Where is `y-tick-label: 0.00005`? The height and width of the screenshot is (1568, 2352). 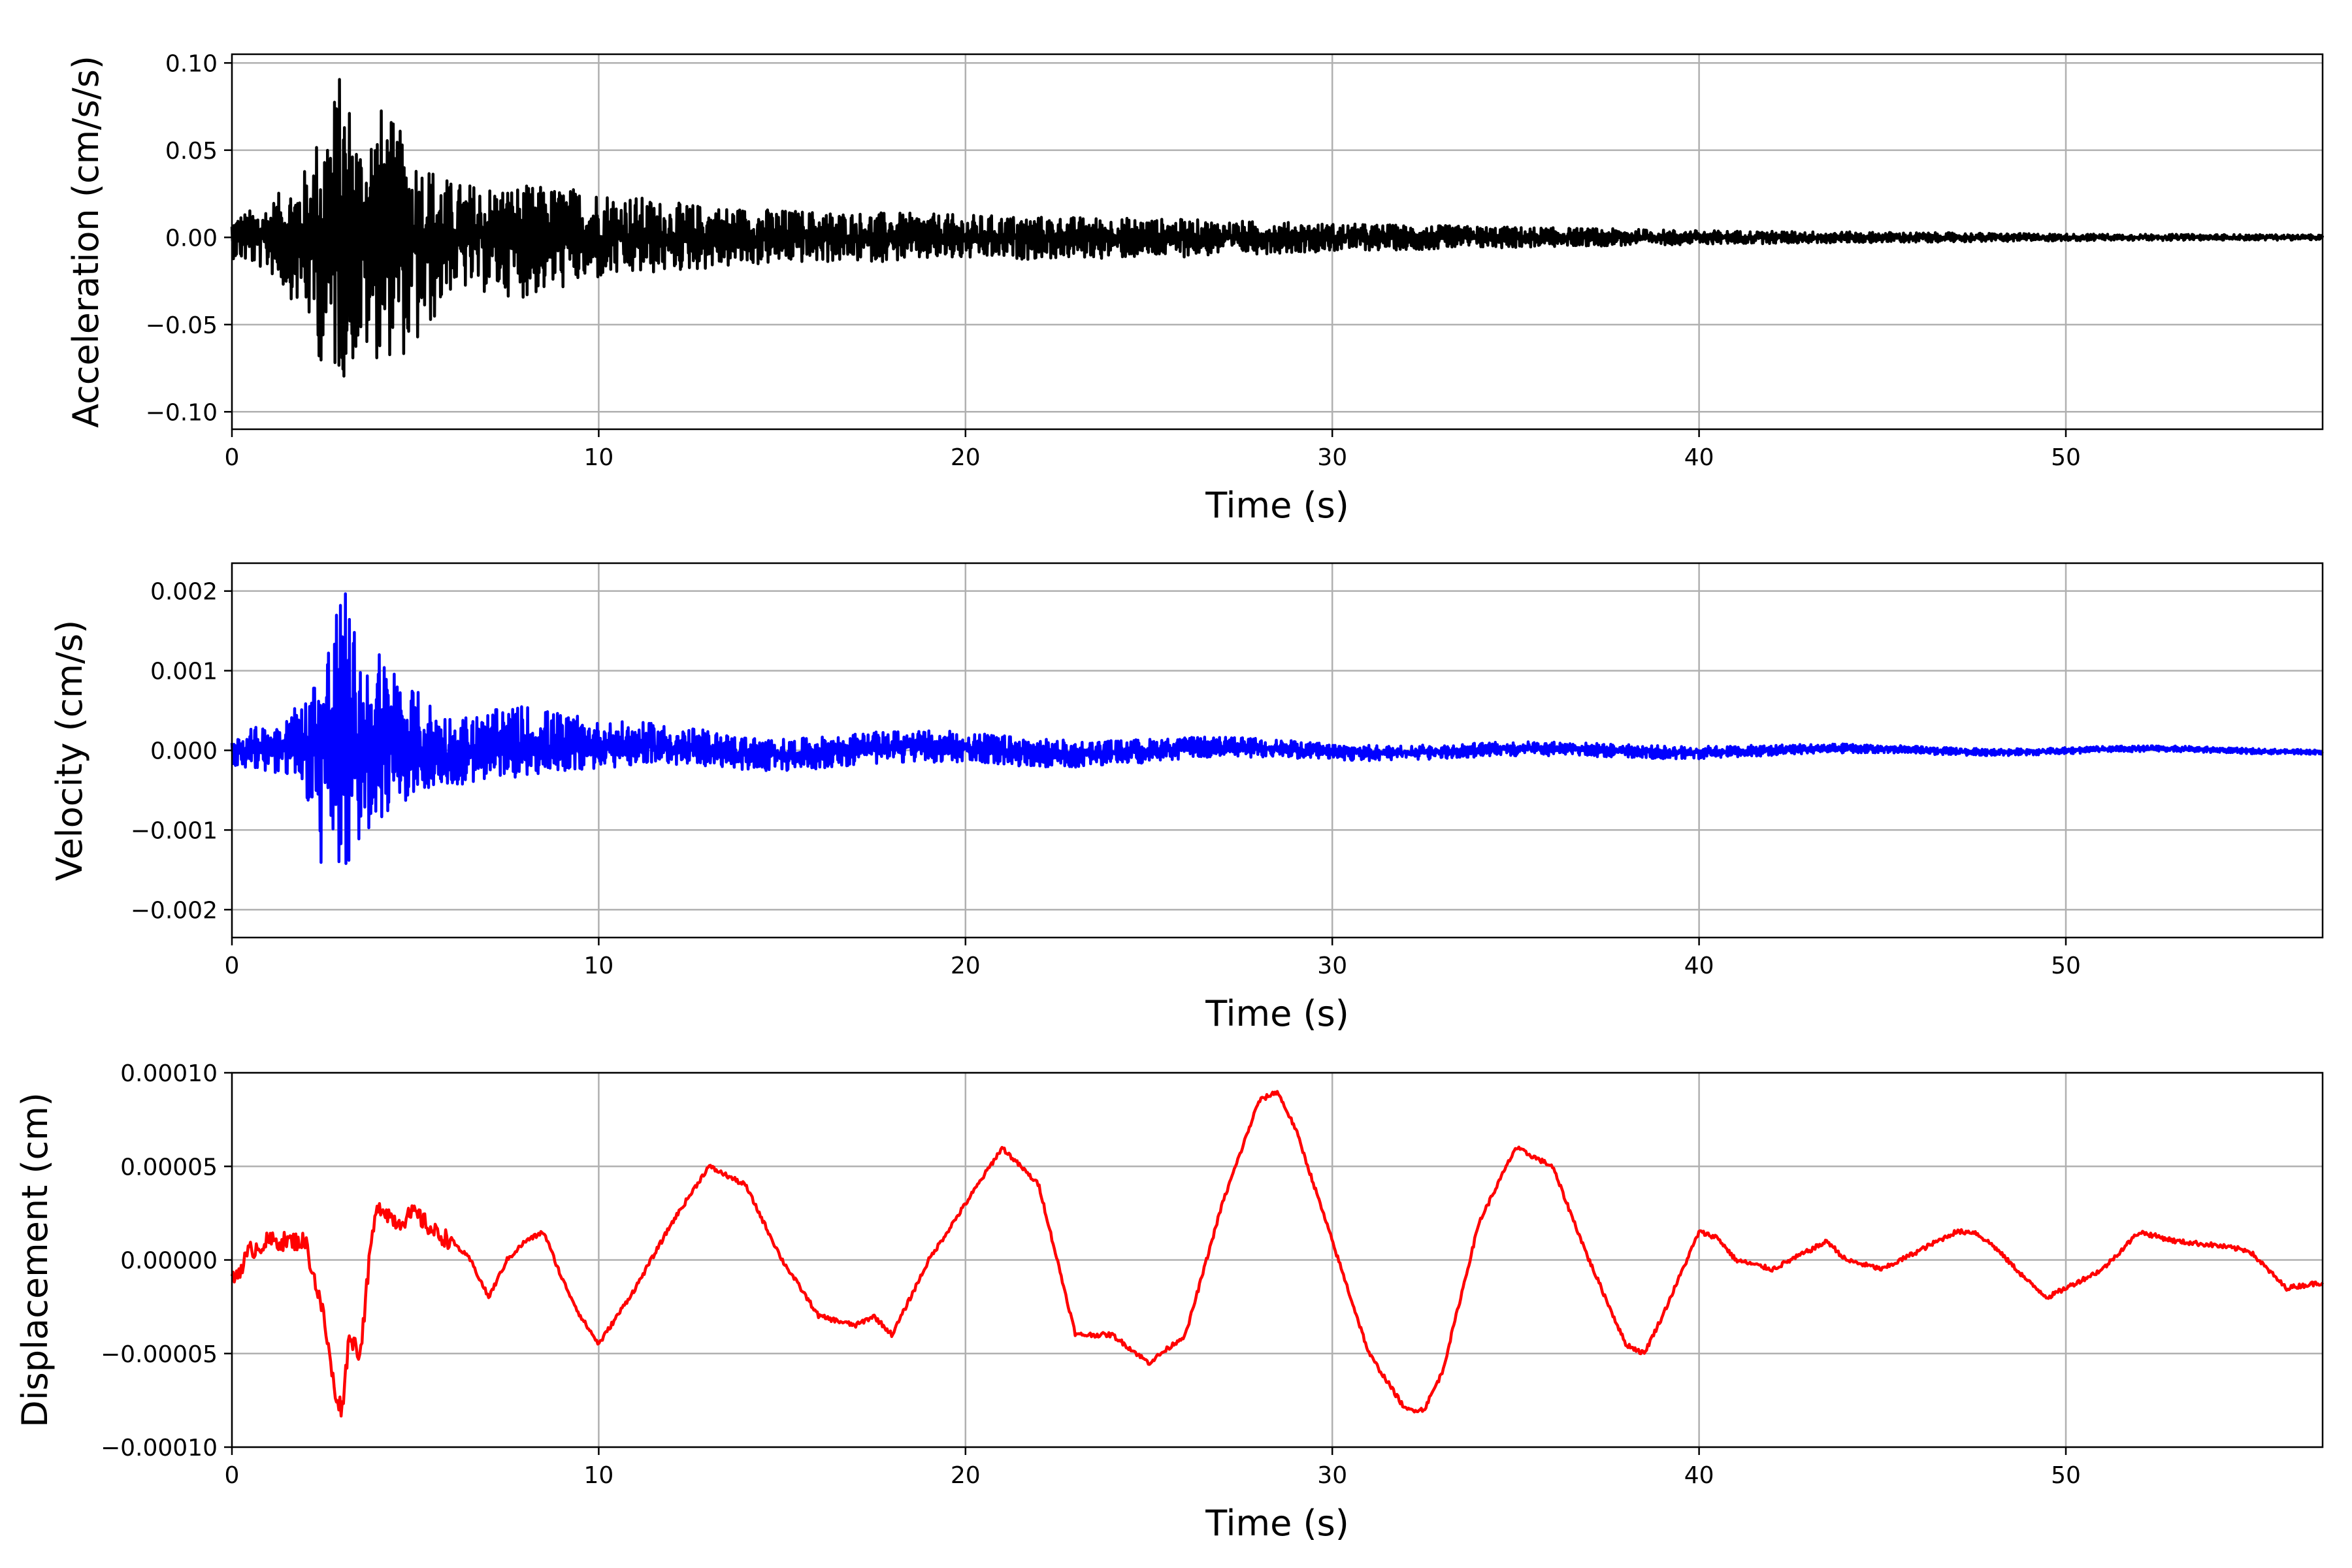 y-tick-label: 0.00005 is located at coordinates (169, 1167).